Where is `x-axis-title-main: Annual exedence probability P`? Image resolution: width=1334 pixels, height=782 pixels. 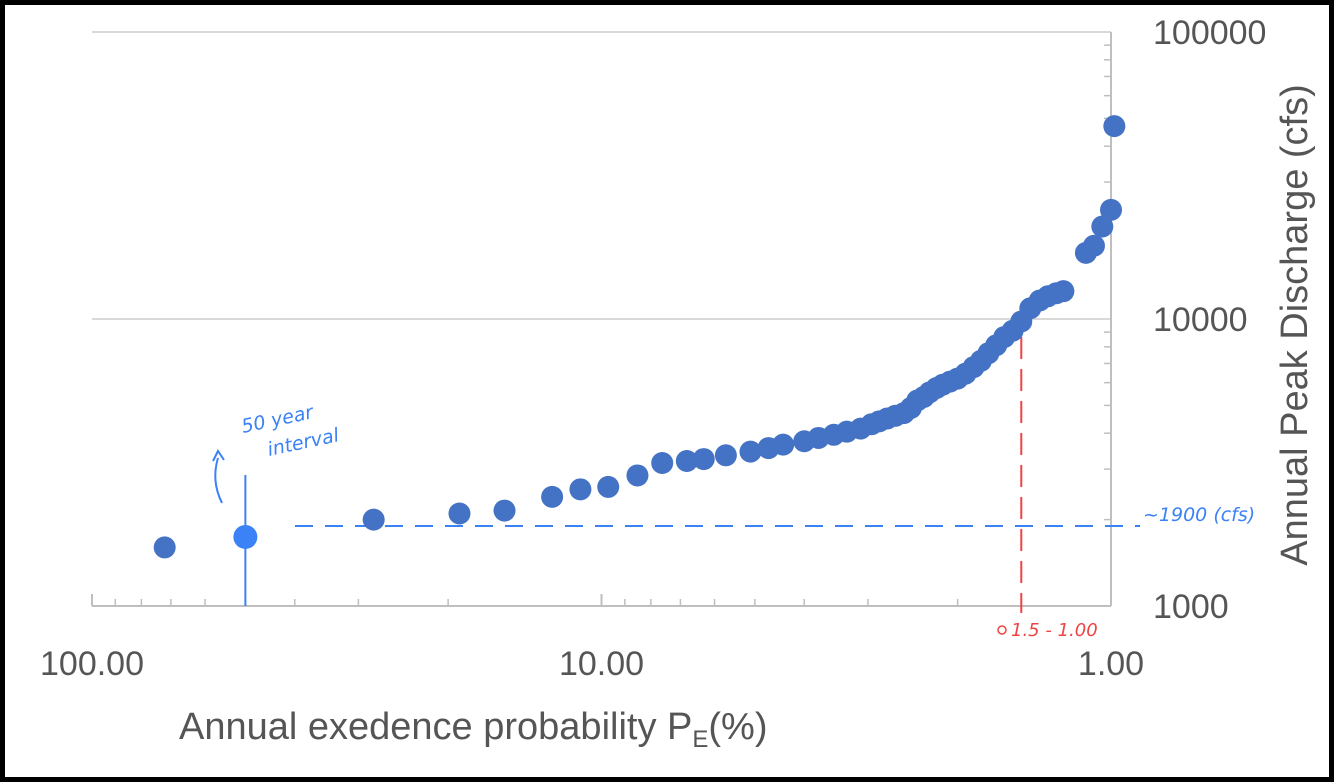
x-axis-title-main: Annual exedence probability P is located at coordinates (435, 727).